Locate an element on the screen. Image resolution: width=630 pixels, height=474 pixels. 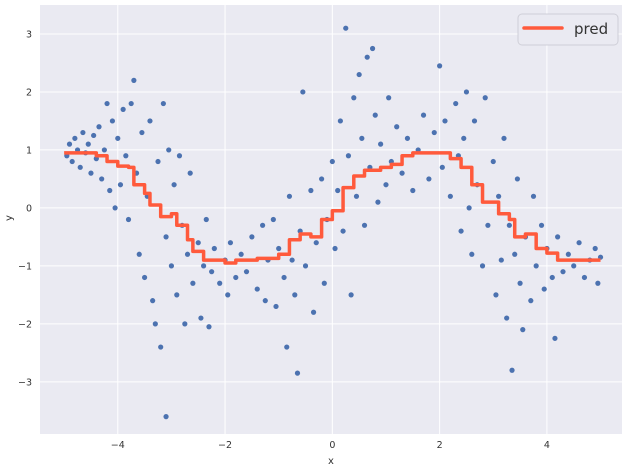
y-tick-label: −1 is located at coordinates (25, 266).